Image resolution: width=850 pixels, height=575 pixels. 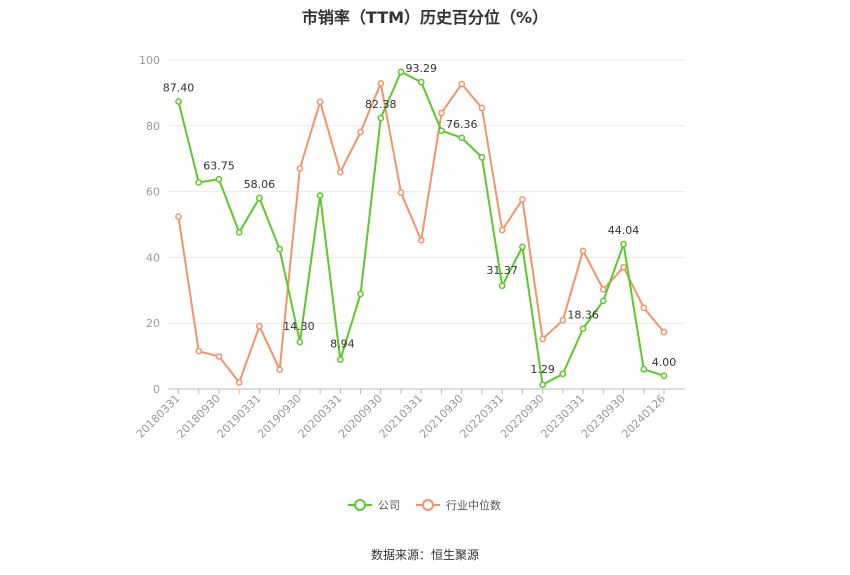 What do you see at coordinates (425, 17) in the screenshot?
I see `chart-title: 市销率（TTM）历史百分位（%）` at bounding box center [425, 17].